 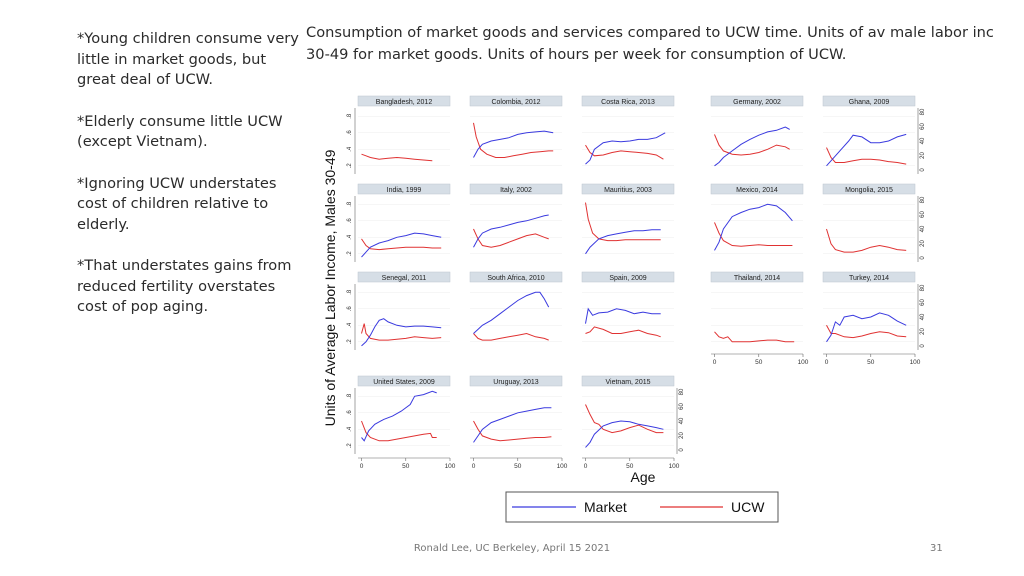 What do you see at coordinates (642, 507) in the screenshot?
I see `legend: Market UCW` at bounding box center [642, 507].